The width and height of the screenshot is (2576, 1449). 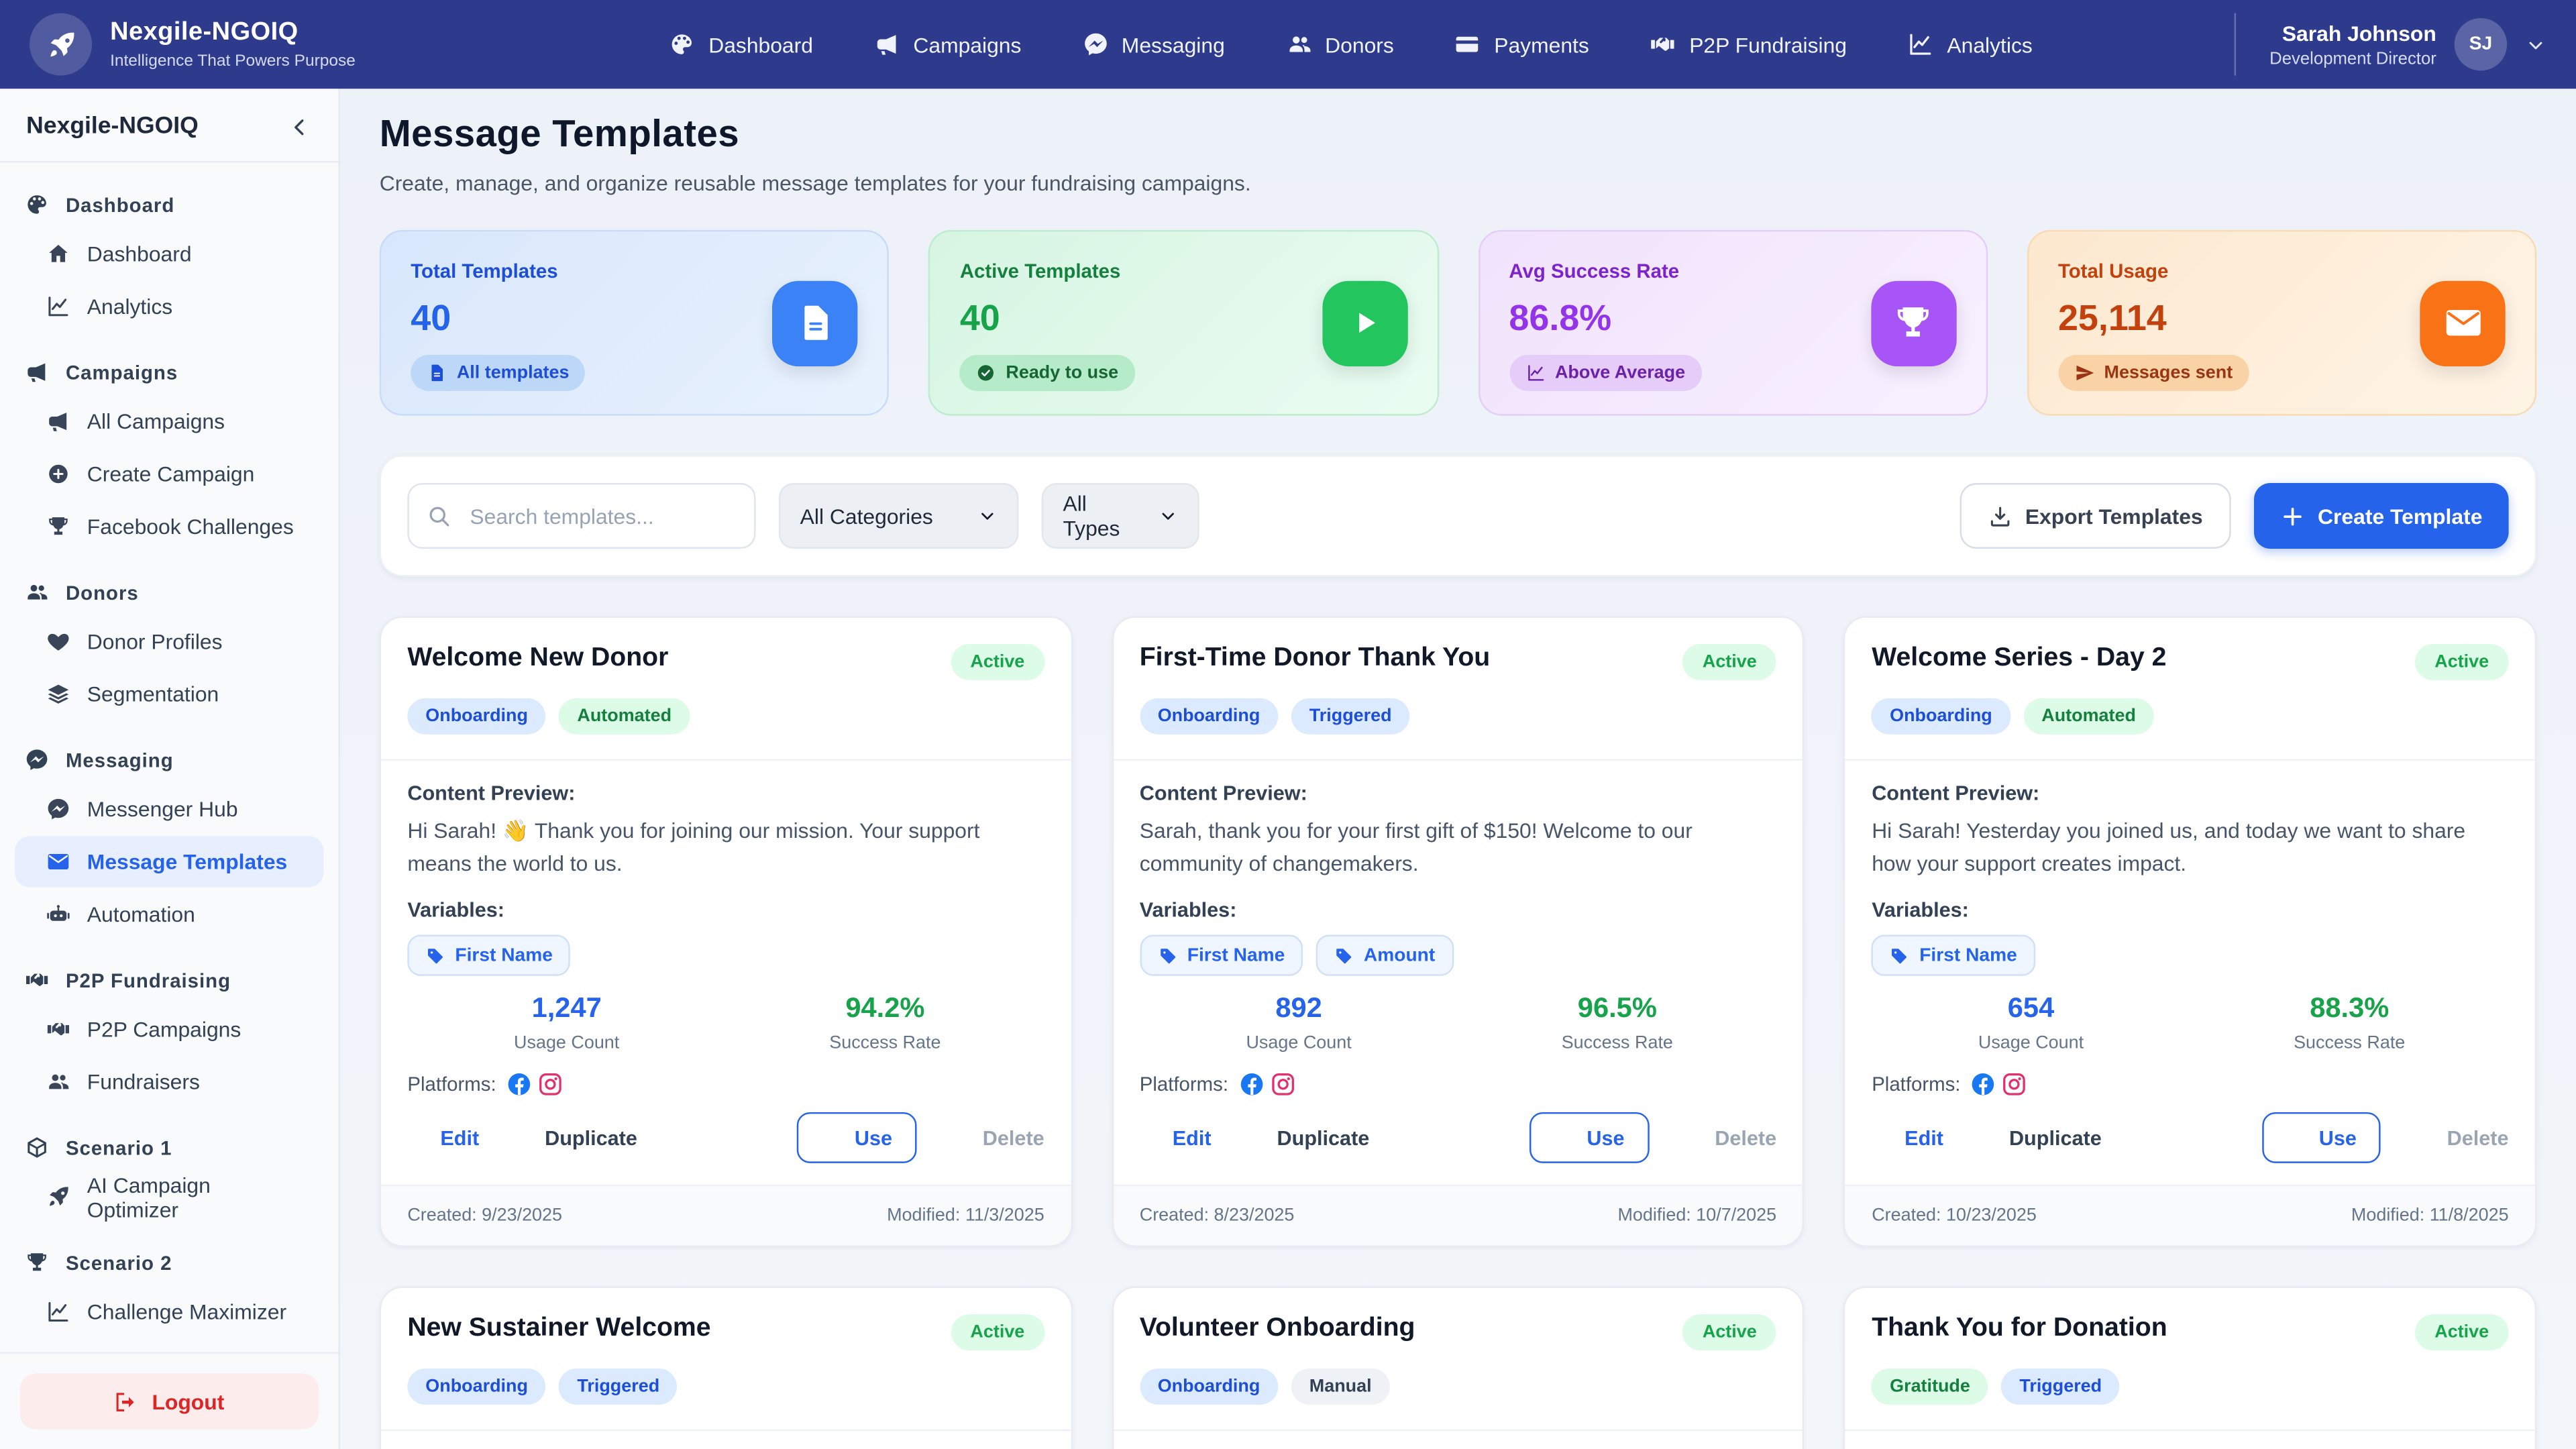 I want to click on chevron-down-icon, so click(x=1168, y=515).